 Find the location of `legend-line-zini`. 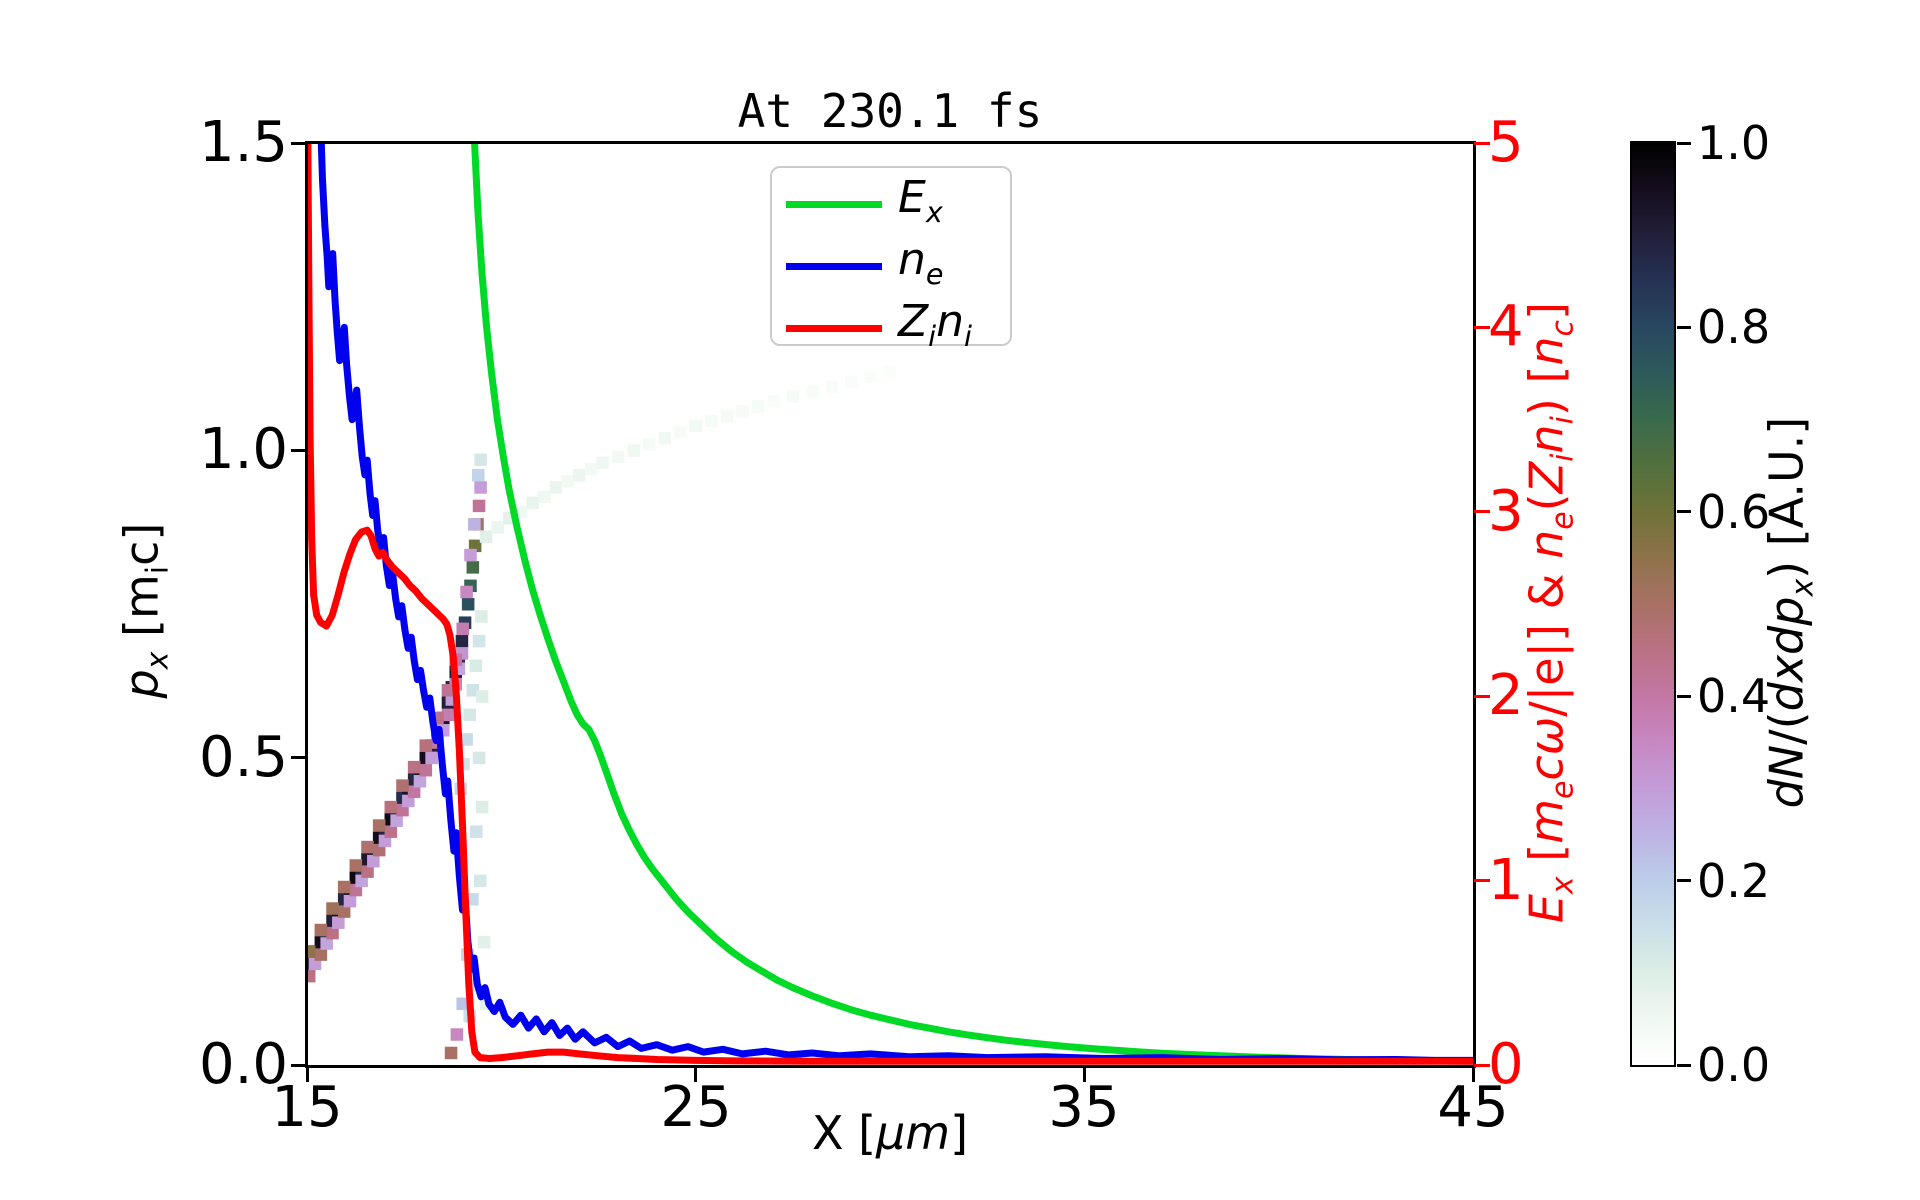

legend-line-zini is located at coordinates (834, 328).